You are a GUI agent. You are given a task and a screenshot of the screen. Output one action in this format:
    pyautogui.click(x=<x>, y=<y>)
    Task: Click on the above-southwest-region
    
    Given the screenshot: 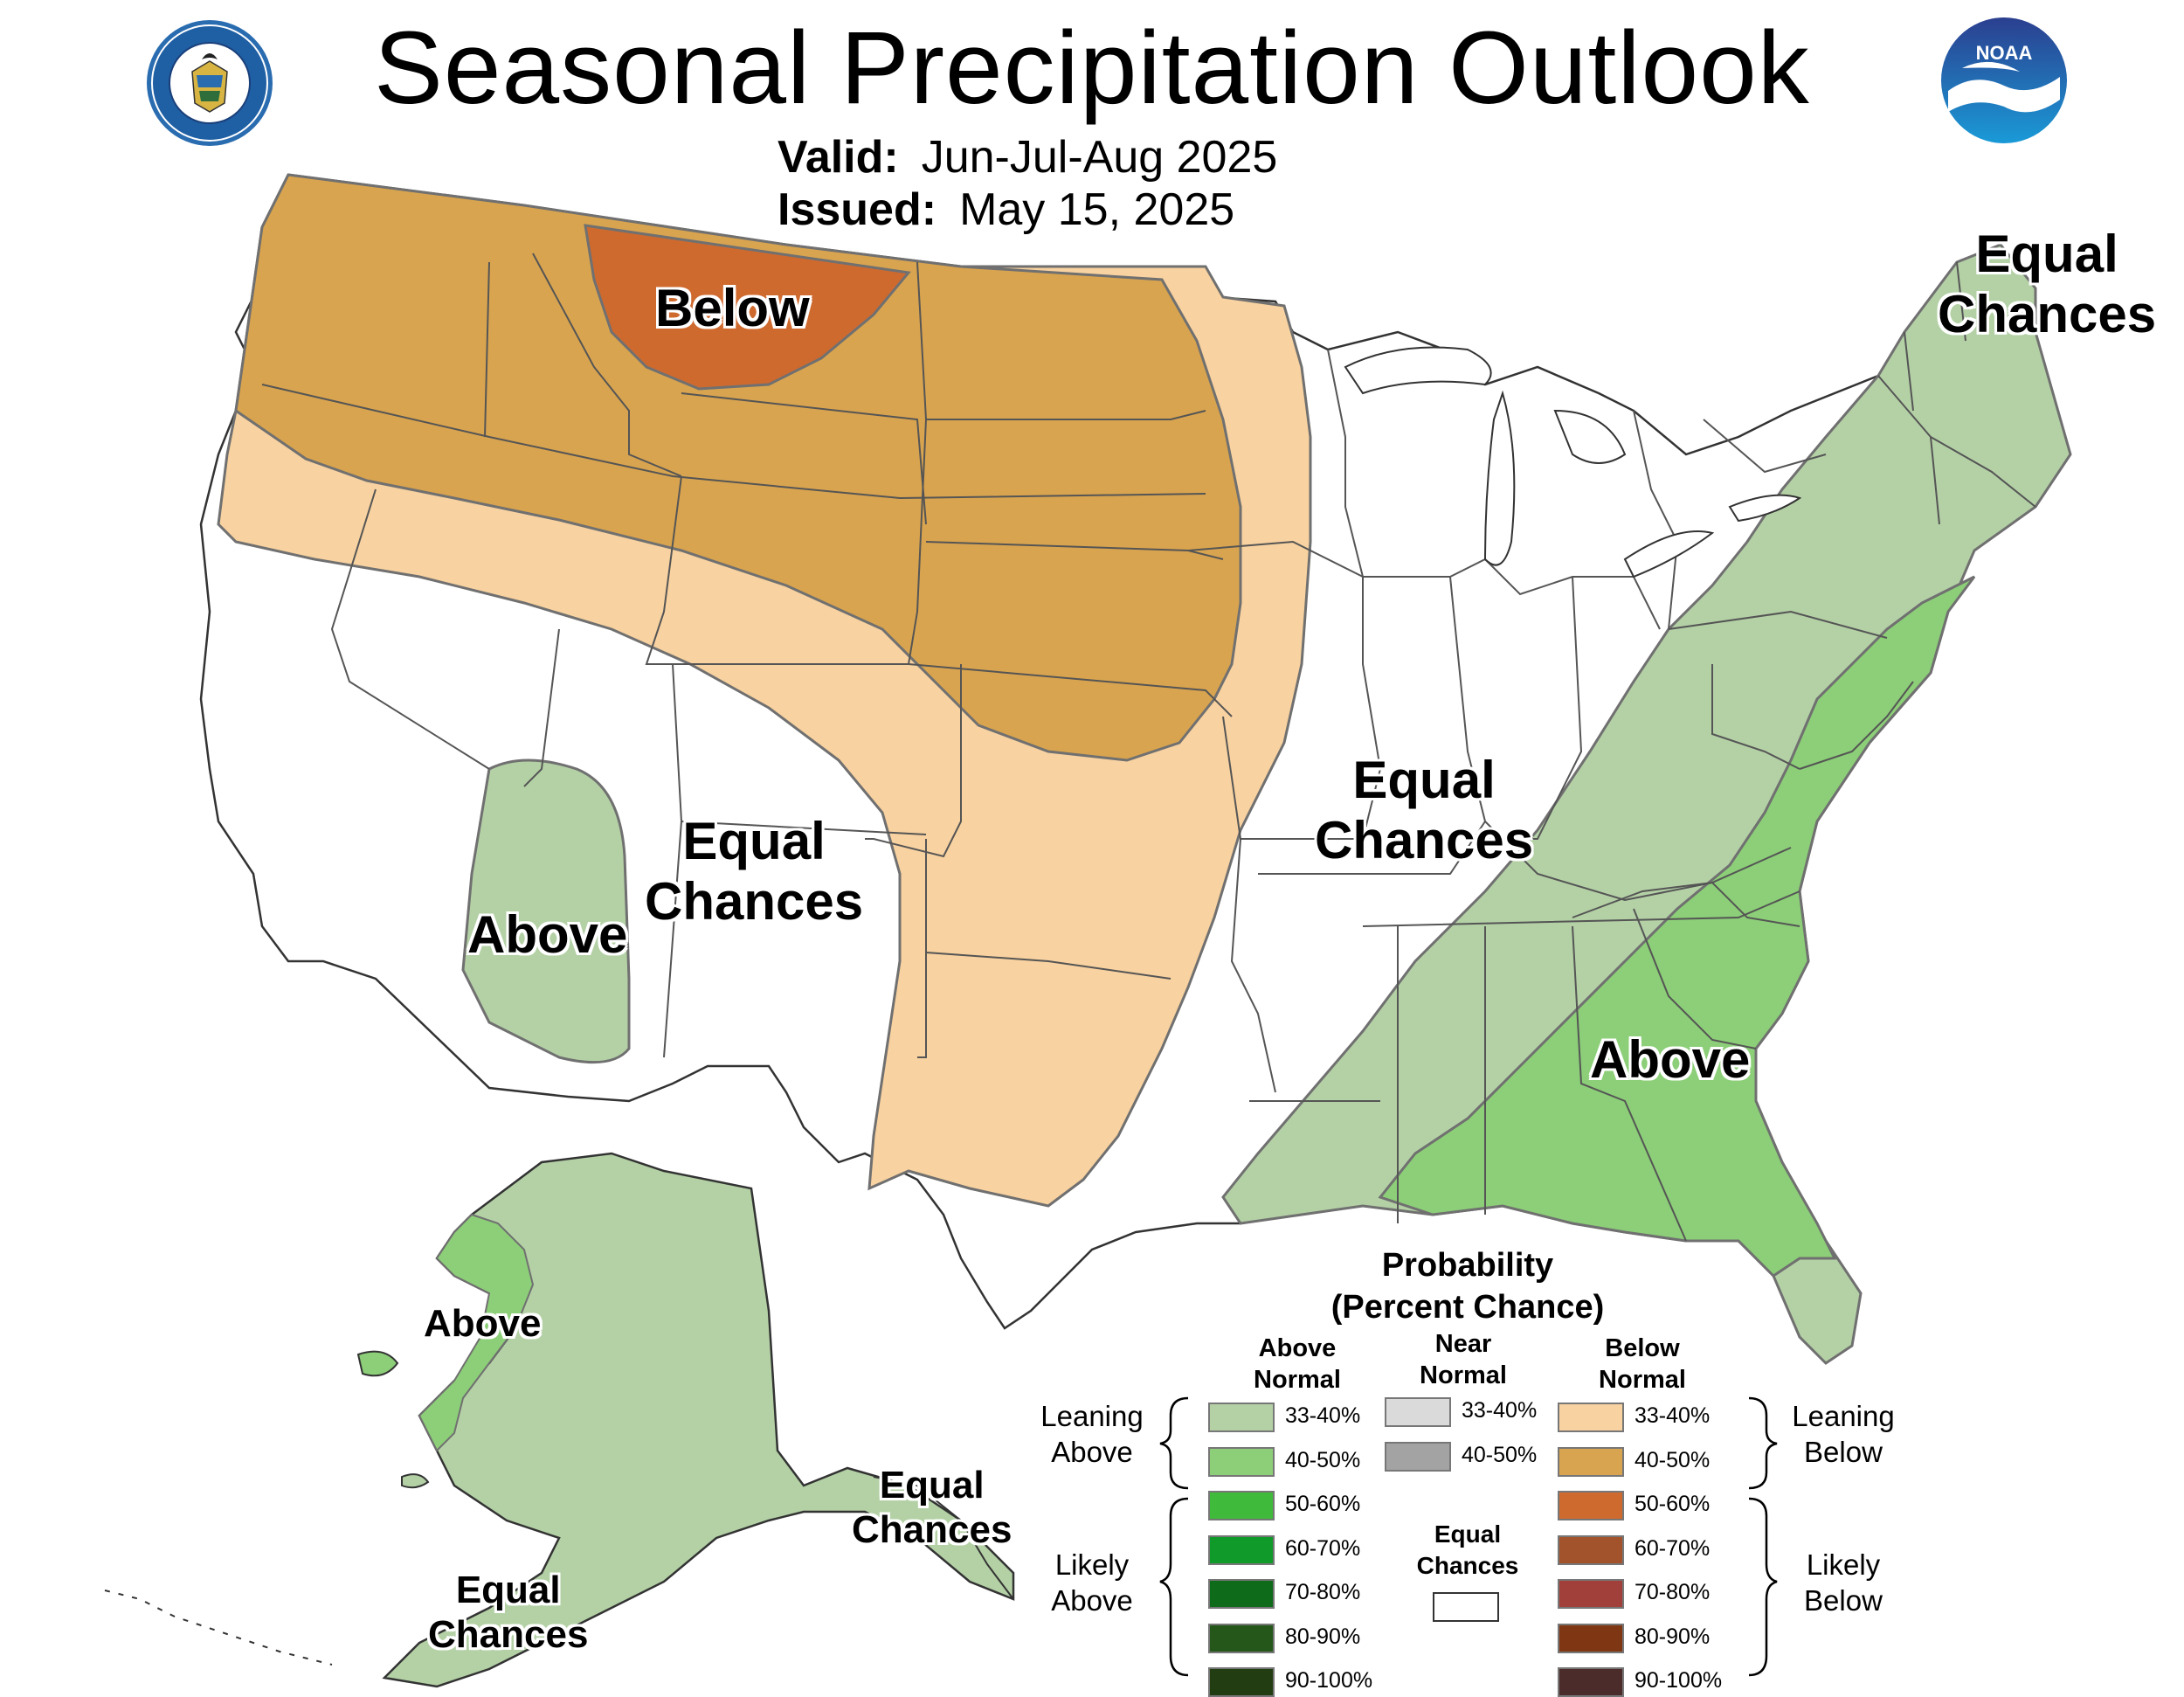 What is the action you would take?
    pyautogui.click(x=546, y=911)
    